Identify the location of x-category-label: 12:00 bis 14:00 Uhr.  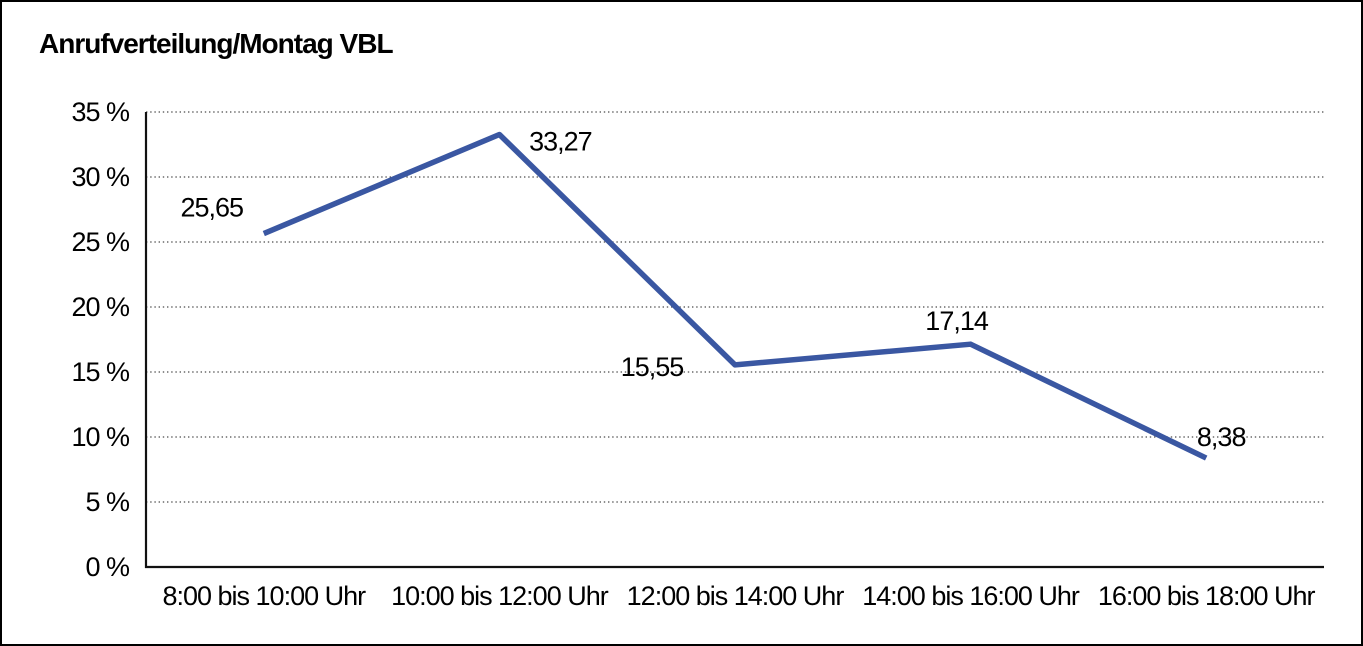
(736, 596).